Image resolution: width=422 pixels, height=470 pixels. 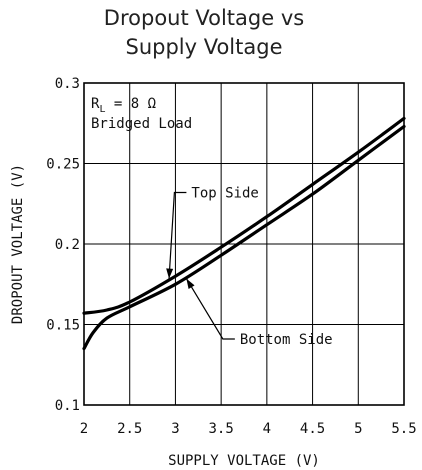 What do you see at coordinates (63, 165) in the screenshot?
I see `y-tick-label: 0.25` at bounding box center [63, 165].